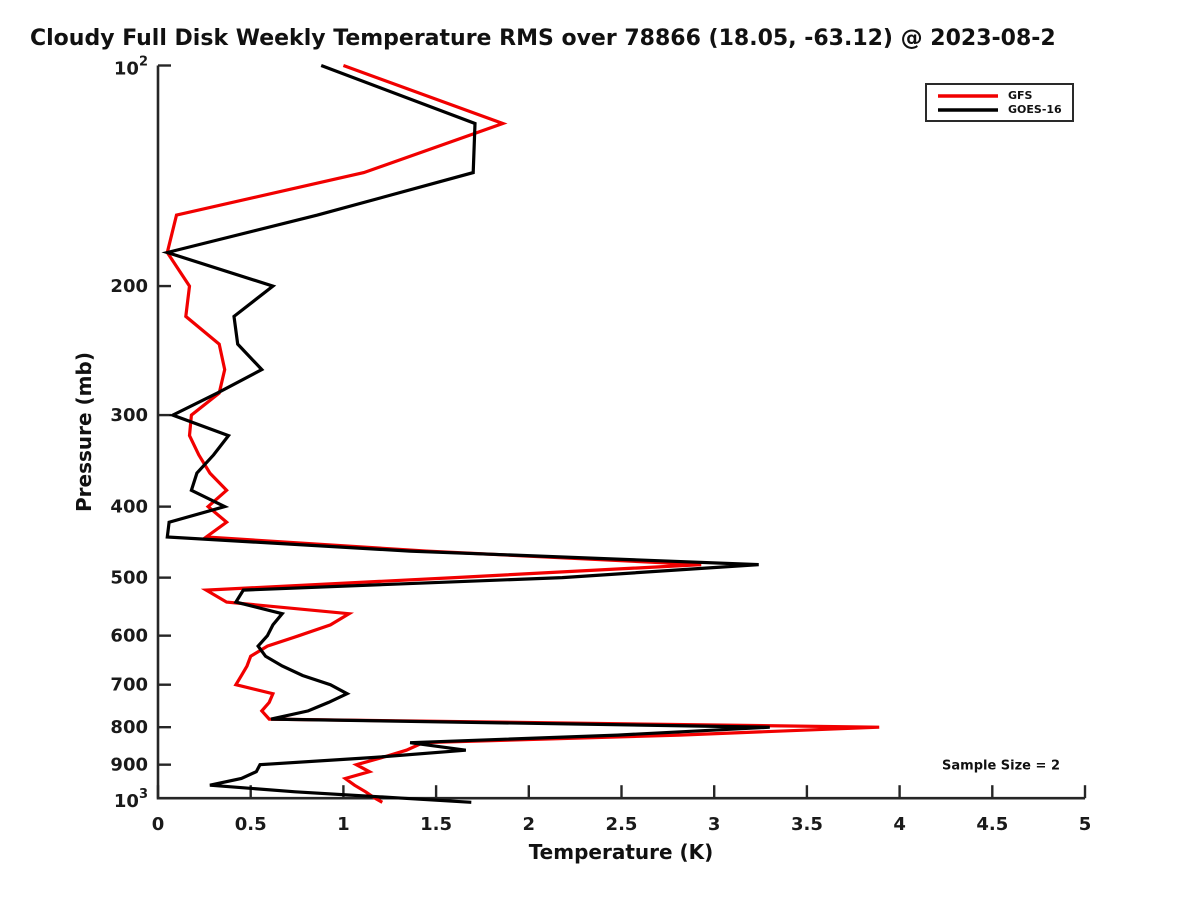 The image size is (1200, 900). I want to click on legend: GFS GOES-16, so click(999, 102).